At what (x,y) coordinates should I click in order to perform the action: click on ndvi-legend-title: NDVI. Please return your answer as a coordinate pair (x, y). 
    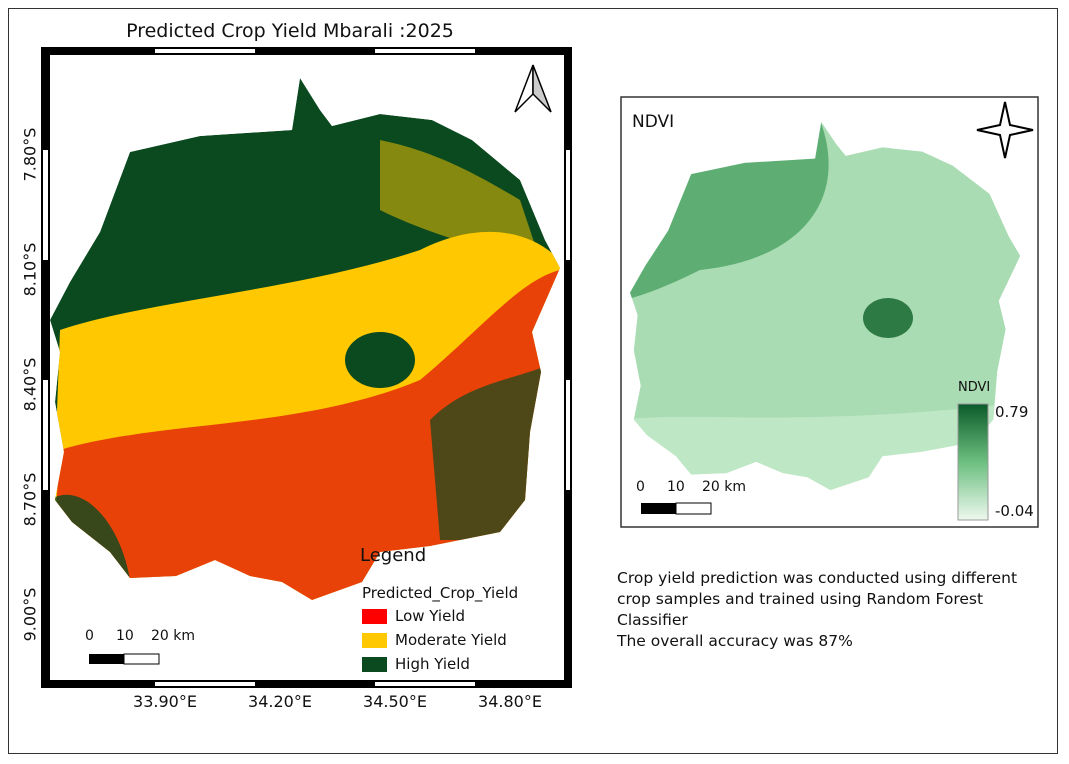
    Looking at the image, I should click on (974, 387).